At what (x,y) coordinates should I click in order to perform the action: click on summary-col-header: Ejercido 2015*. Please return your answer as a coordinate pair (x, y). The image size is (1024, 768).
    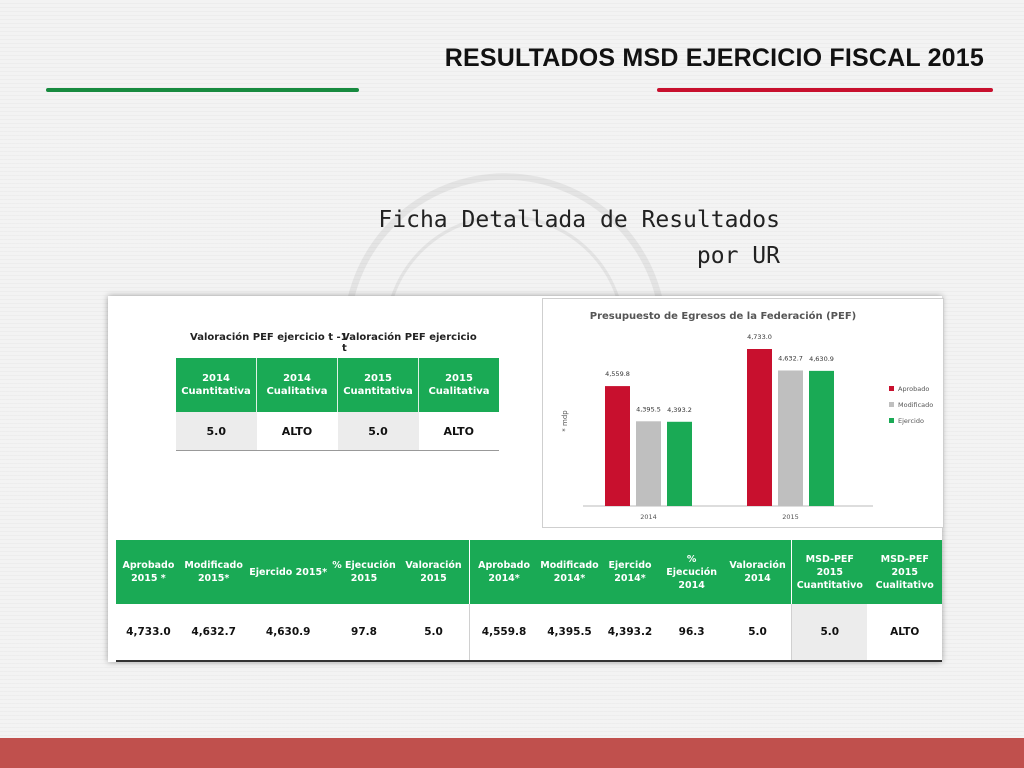
    Looking at the image, I should click on (288, 572).